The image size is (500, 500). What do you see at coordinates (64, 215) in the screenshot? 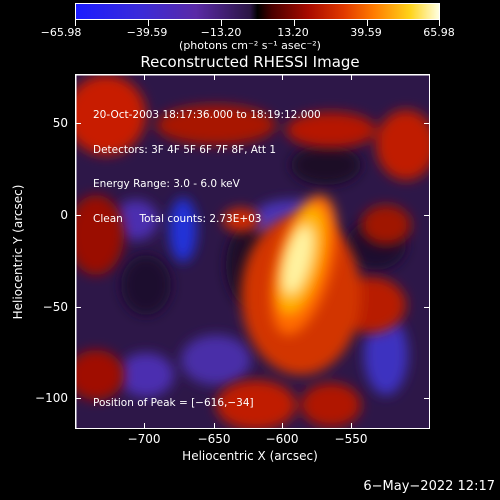
I see `y-tick-label: 0` at bounding box center [64, 215].